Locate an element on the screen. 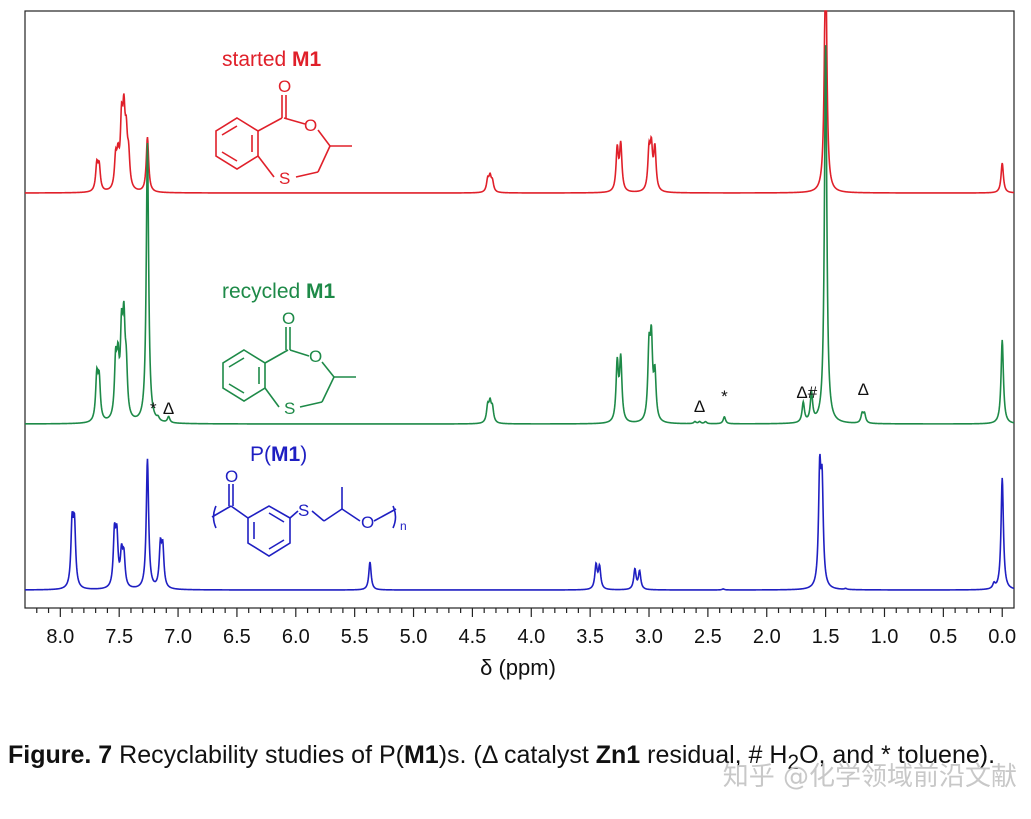  polymer-sulfur: S is located at coordinates (303, 510).